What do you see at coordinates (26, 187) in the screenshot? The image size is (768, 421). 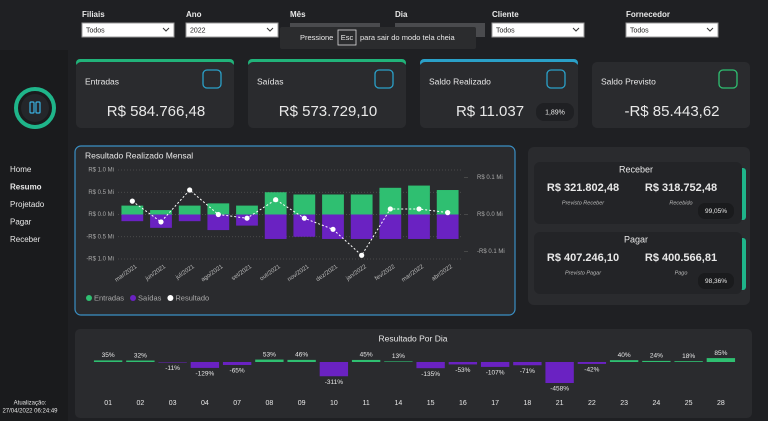 I see `nav-item: Resumo` at bounding box center [26, 187].